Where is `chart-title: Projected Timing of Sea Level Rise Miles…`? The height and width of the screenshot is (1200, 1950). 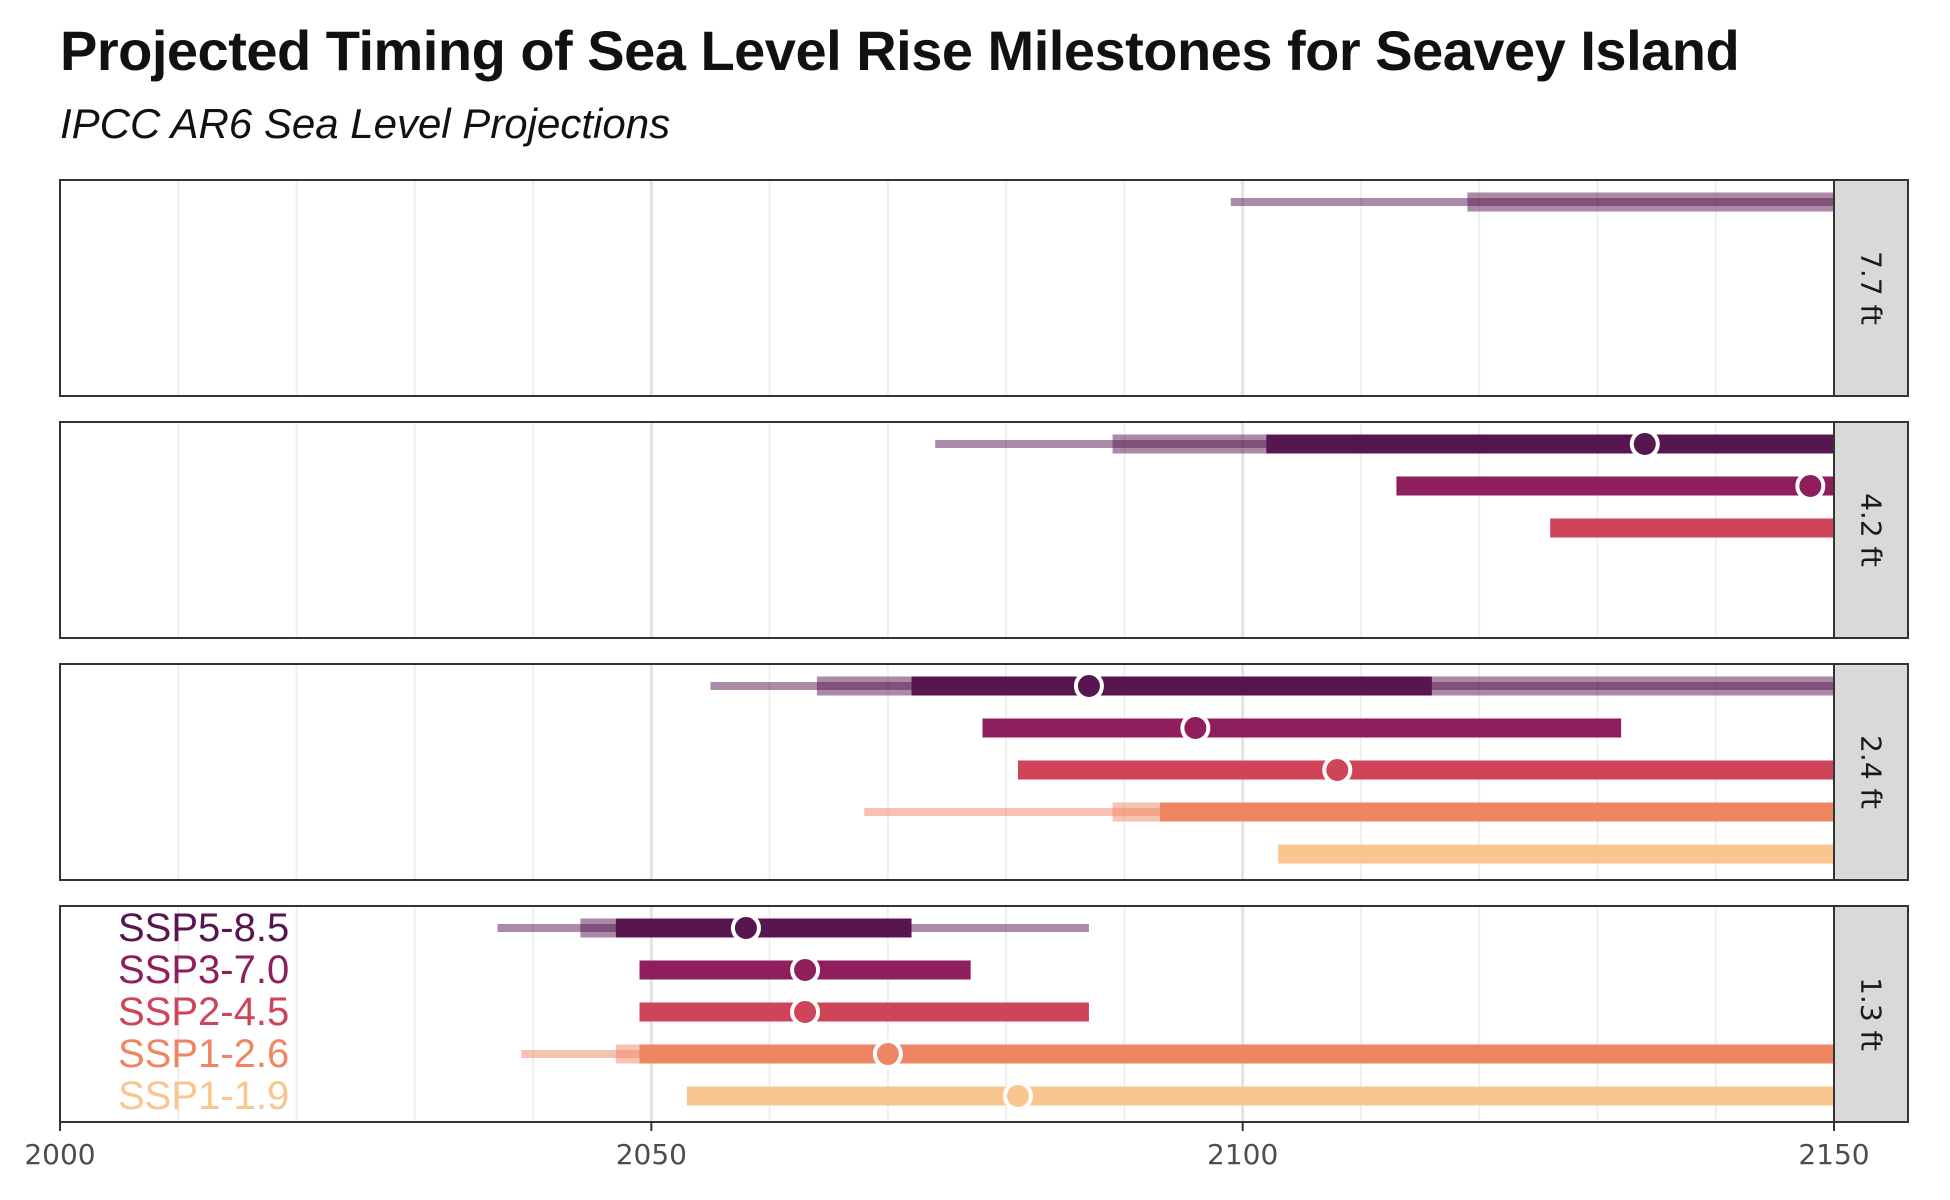
chart-title: Projected Timing of Sea Level Rise Miles… is located at coordinates (900, 50).